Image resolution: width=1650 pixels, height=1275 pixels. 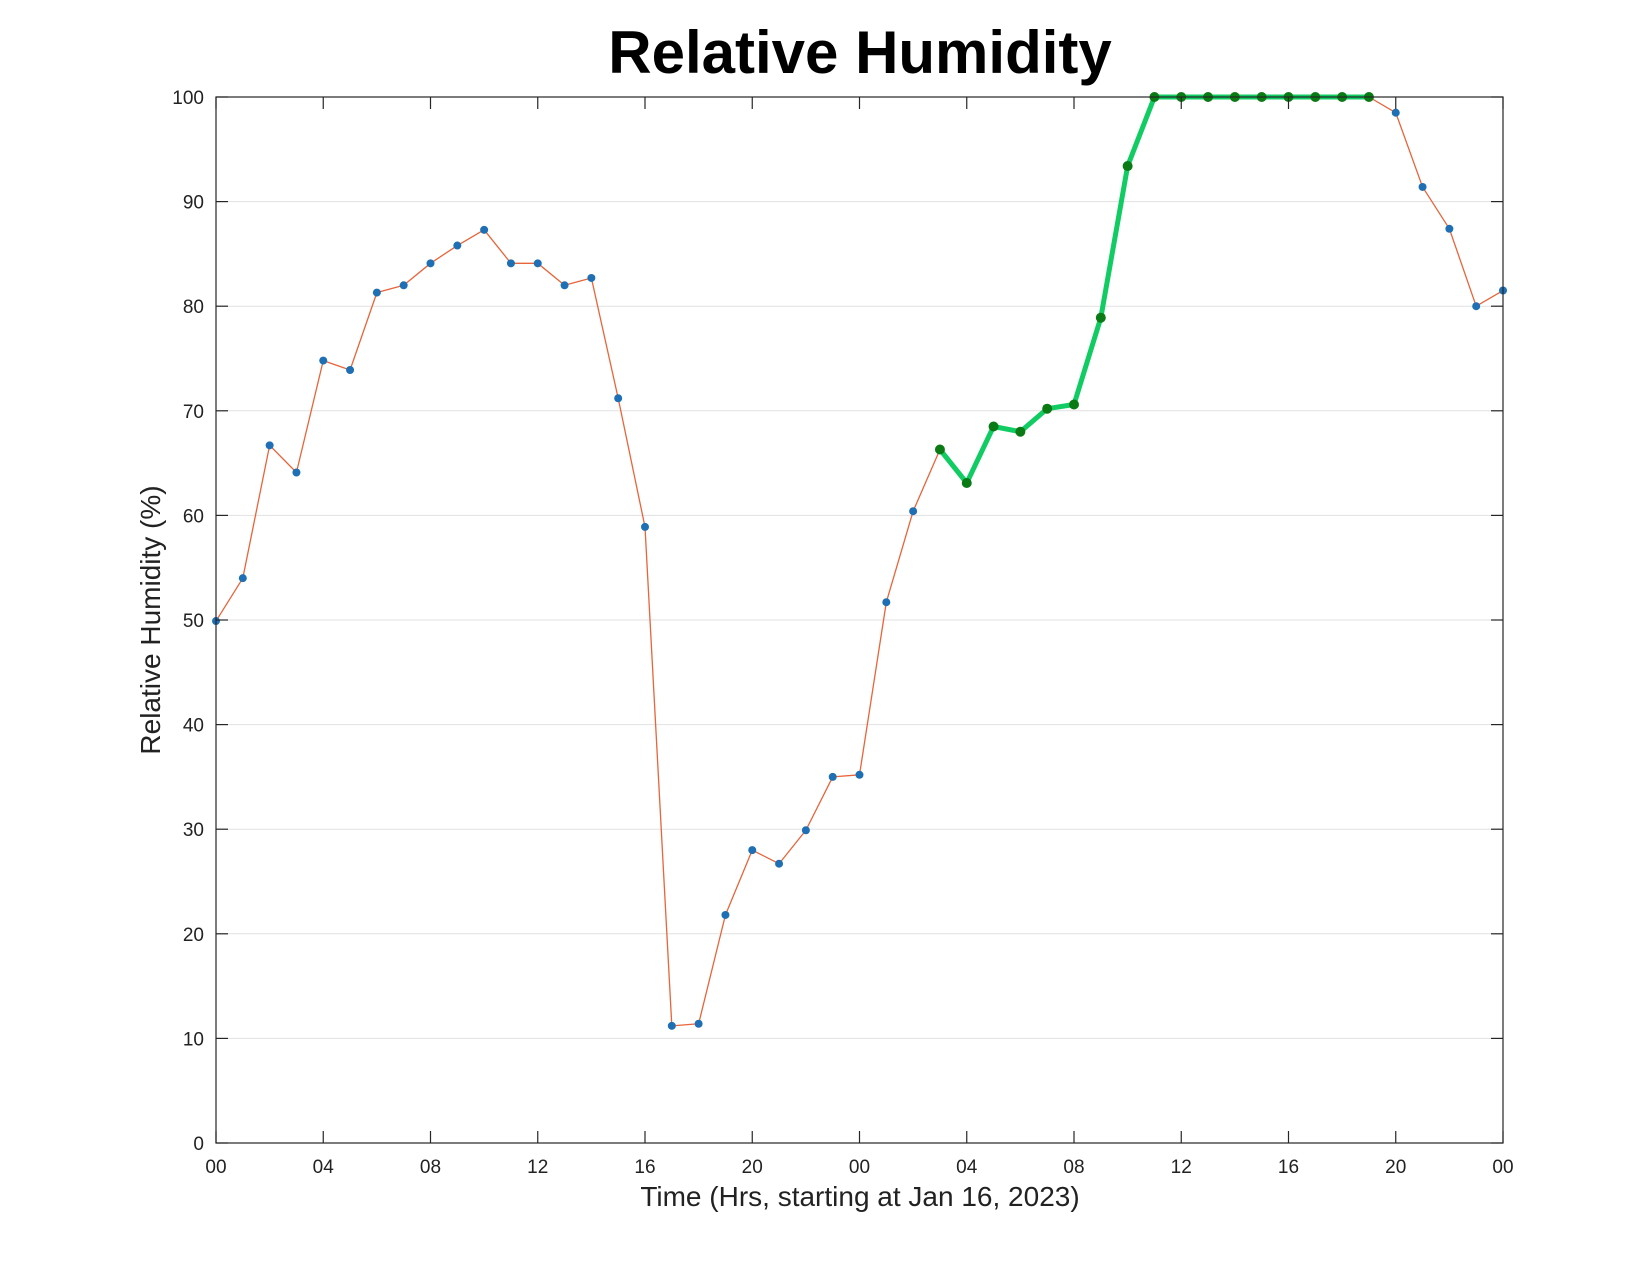 What do you see at coordinates (193, 516) in the screenshot?
I see `y-tick-label: 60` at bounding box center [193, 516].